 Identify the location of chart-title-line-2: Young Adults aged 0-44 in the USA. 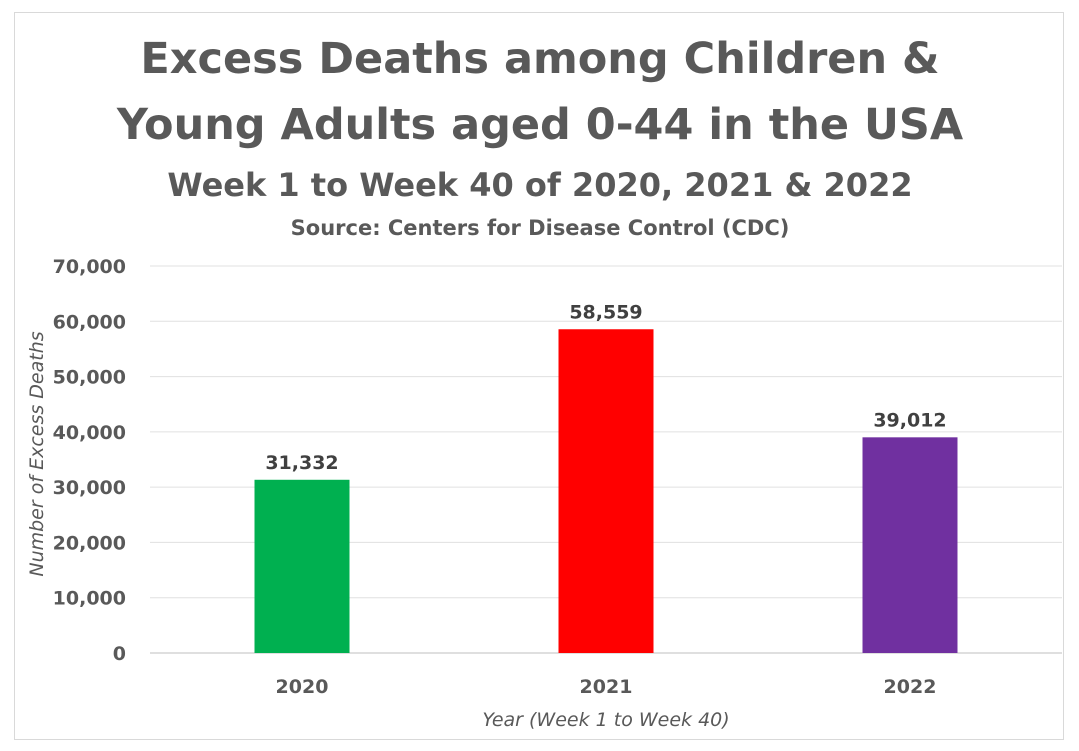
(540, 125).